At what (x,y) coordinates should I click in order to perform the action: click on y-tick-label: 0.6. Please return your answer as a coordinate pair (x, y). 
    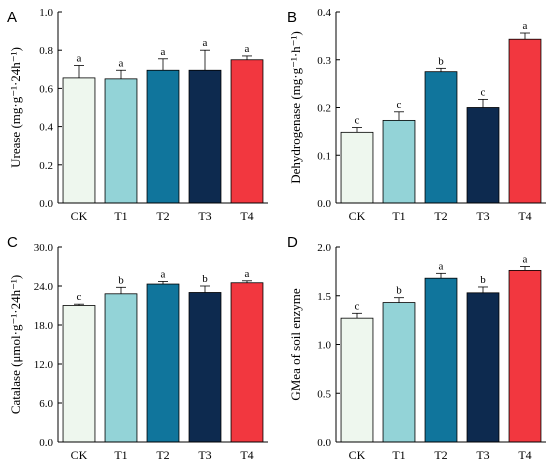
    Looking at the image, I should click on (46, 89).